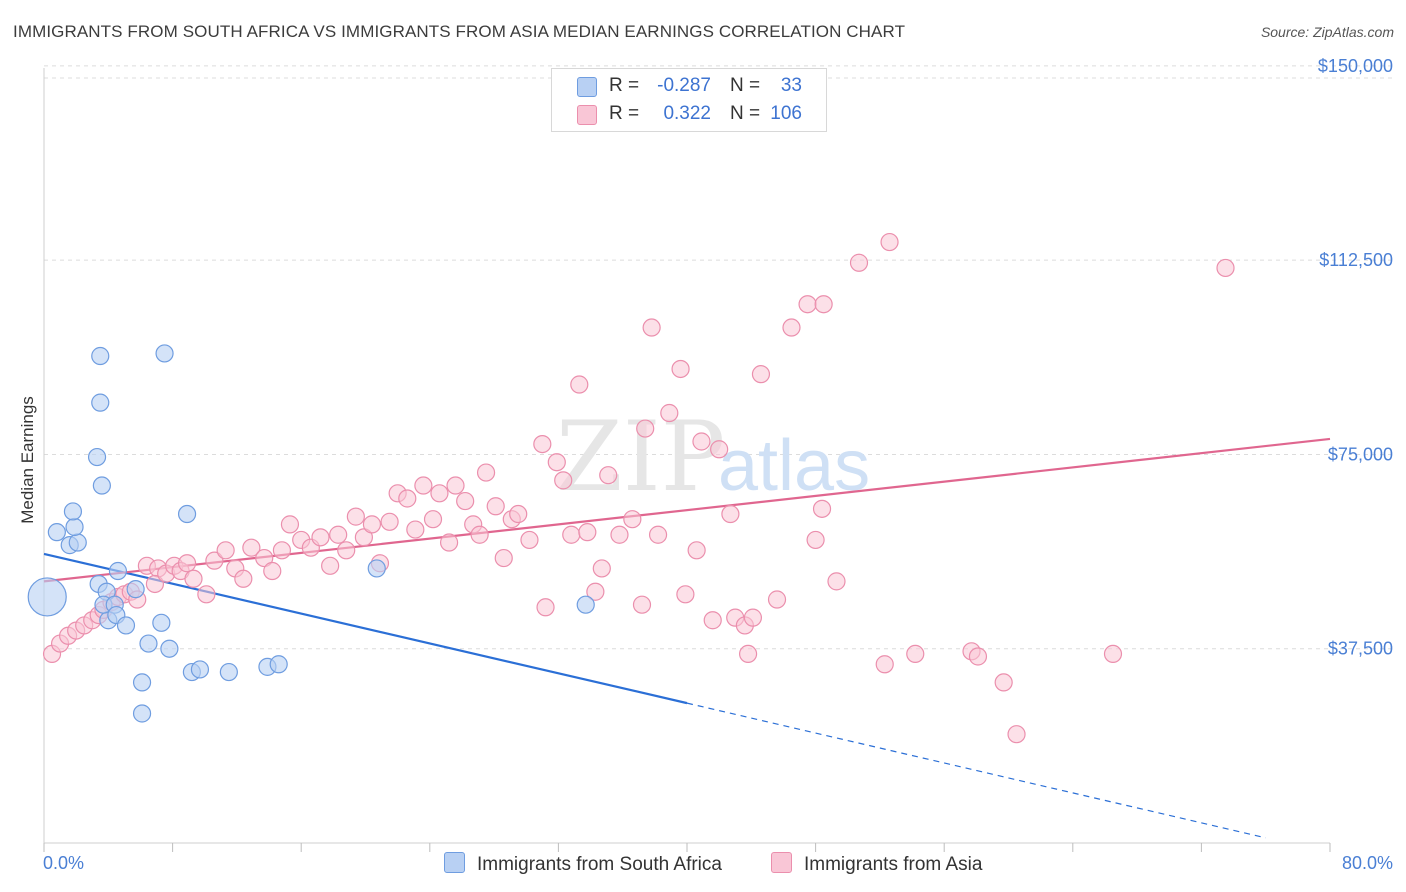  Describe the element at coordinates (1367, 863) in the screenshot. I see `x-tick-max: 80.0%` at that location.